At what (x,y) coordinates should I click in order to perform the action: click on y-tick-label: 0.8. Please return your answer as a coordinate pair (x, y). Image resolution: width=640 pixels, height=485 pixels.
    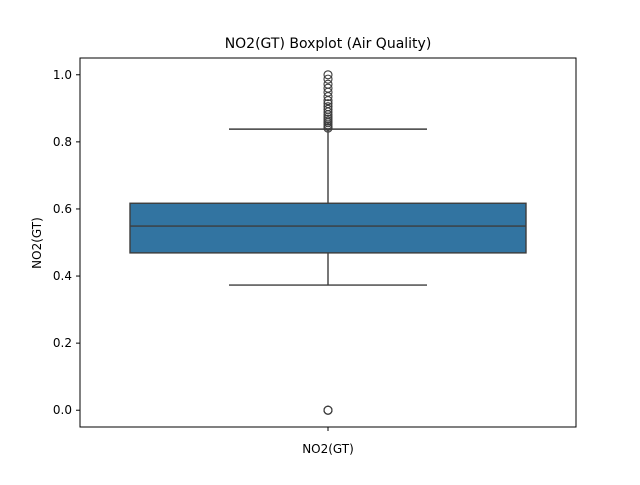
    Looking at the image, I should click on (62, 142).